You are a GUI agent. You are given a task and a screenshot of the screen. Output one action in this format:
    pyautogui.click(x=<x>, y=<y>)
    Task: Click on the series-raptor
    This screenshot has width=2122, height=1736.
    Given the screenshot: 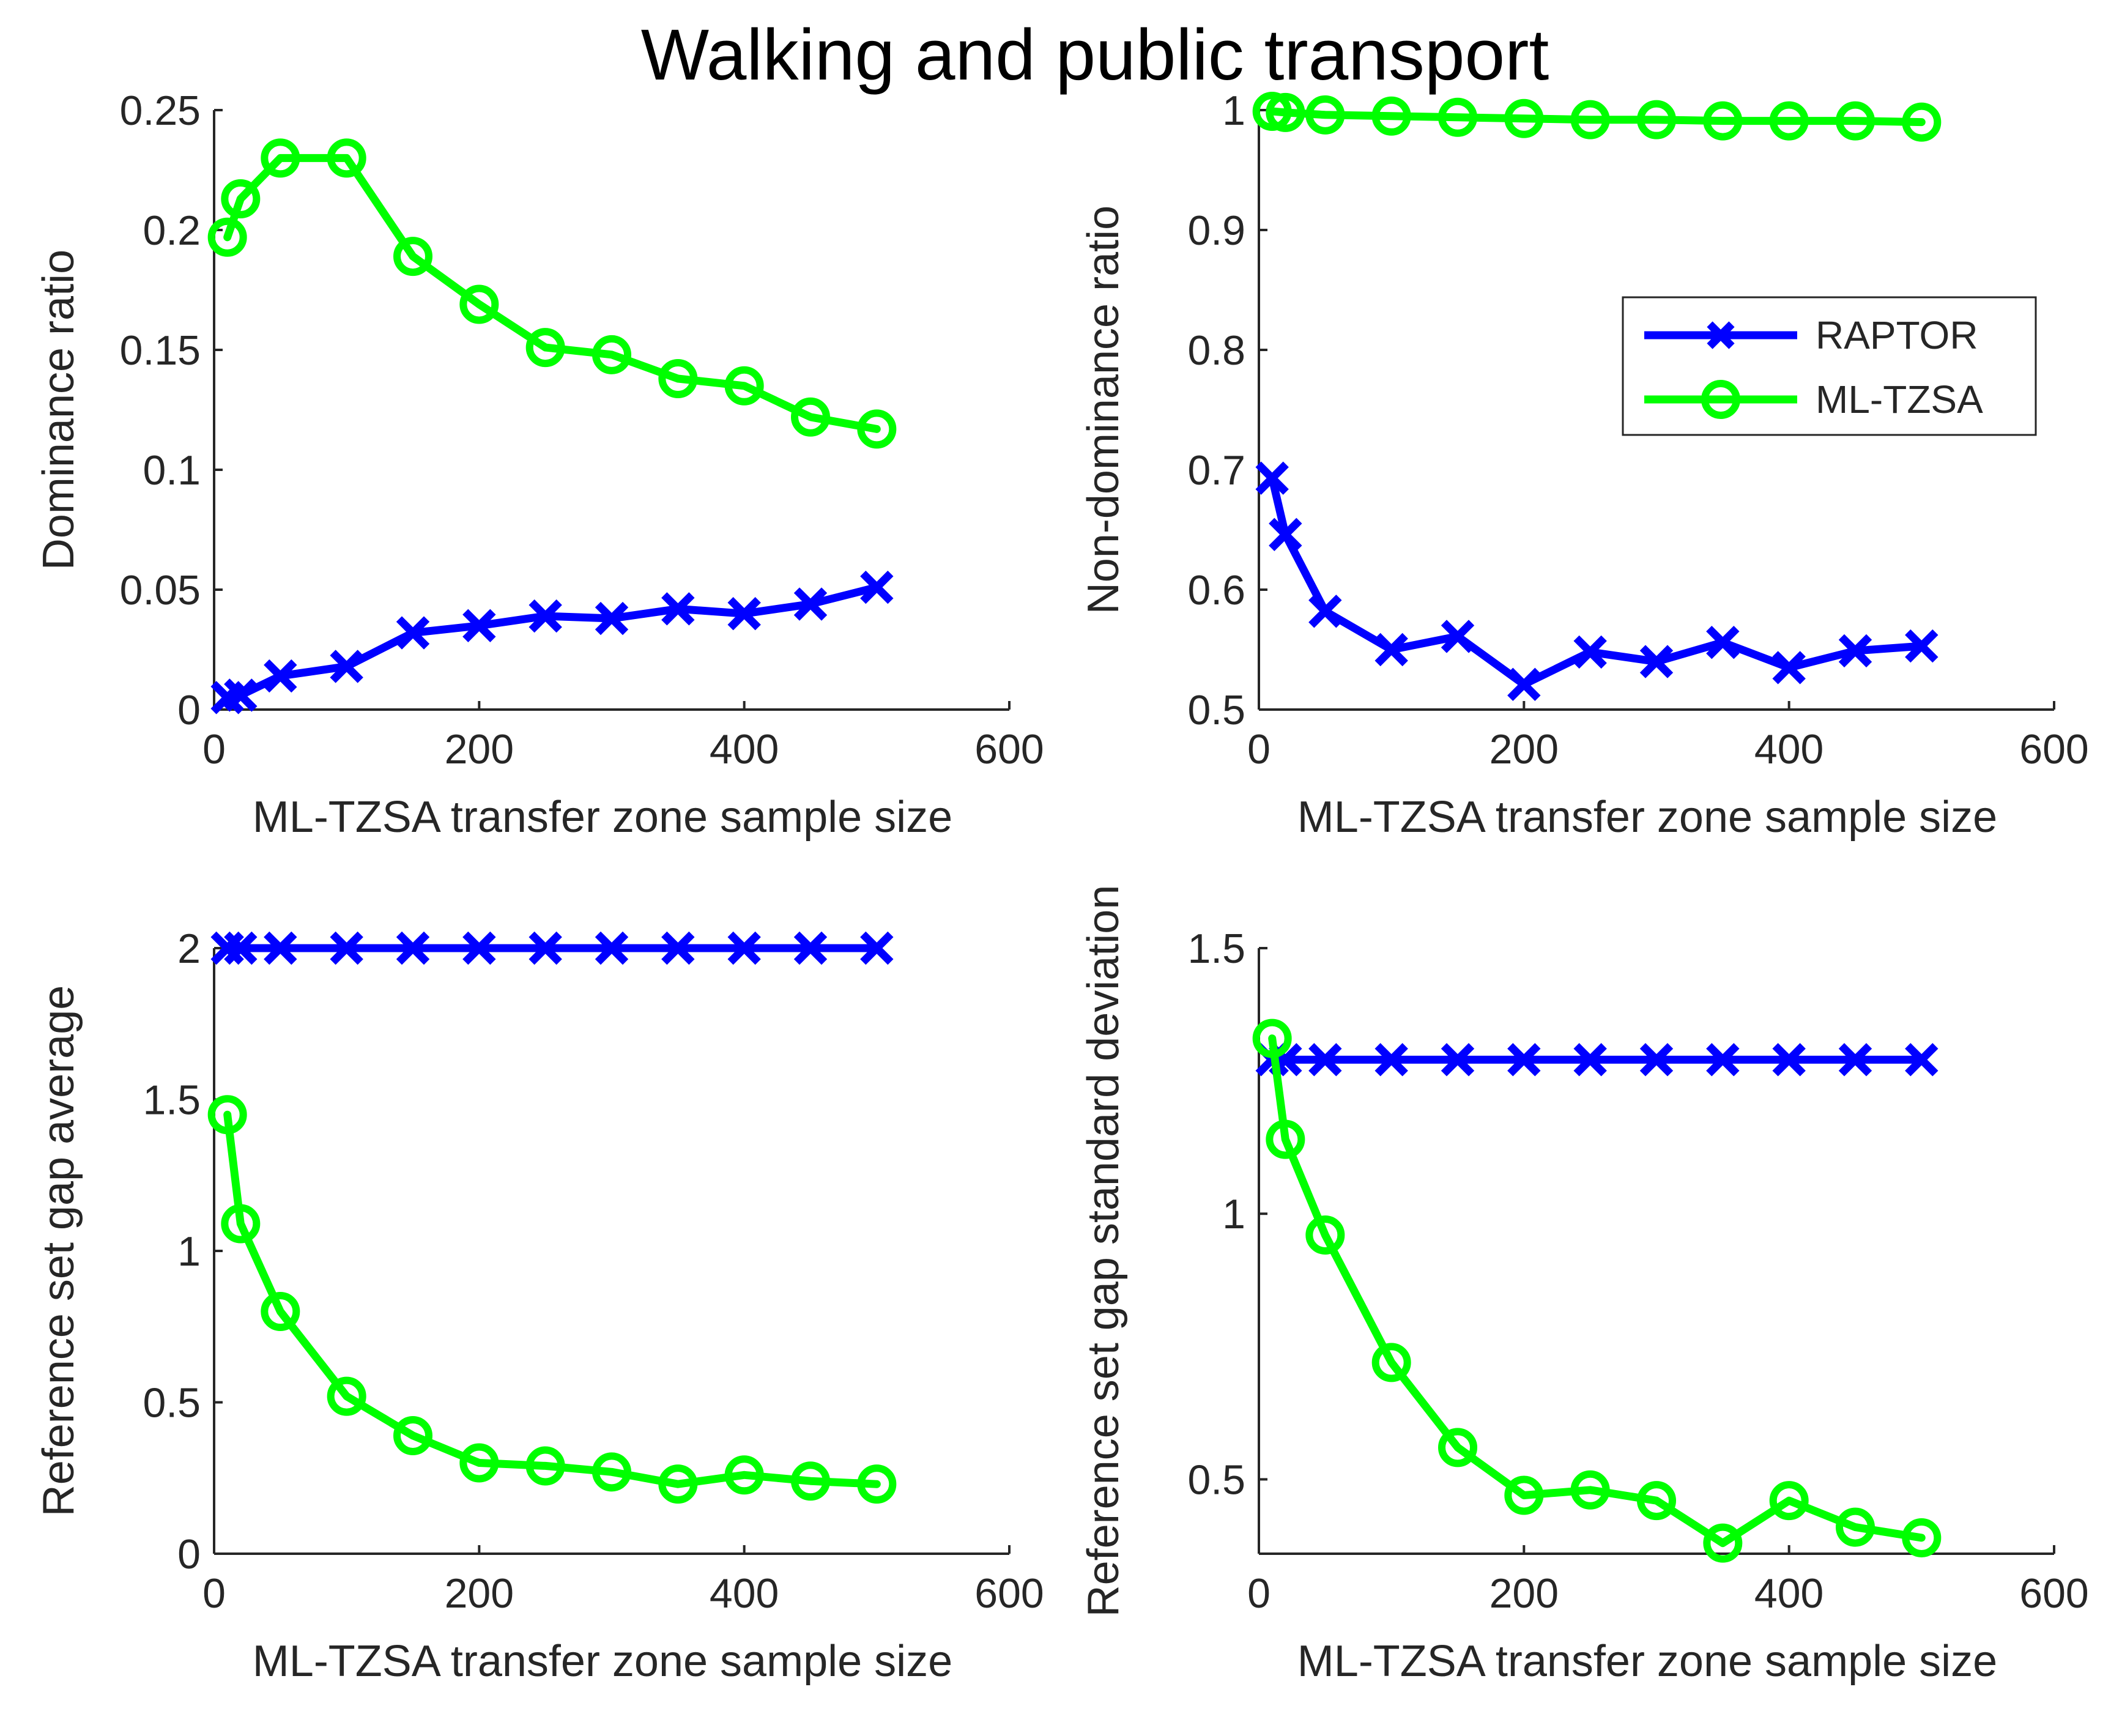 What is the action you would take?
    pyautogui.click(x=1596, y=581)
    